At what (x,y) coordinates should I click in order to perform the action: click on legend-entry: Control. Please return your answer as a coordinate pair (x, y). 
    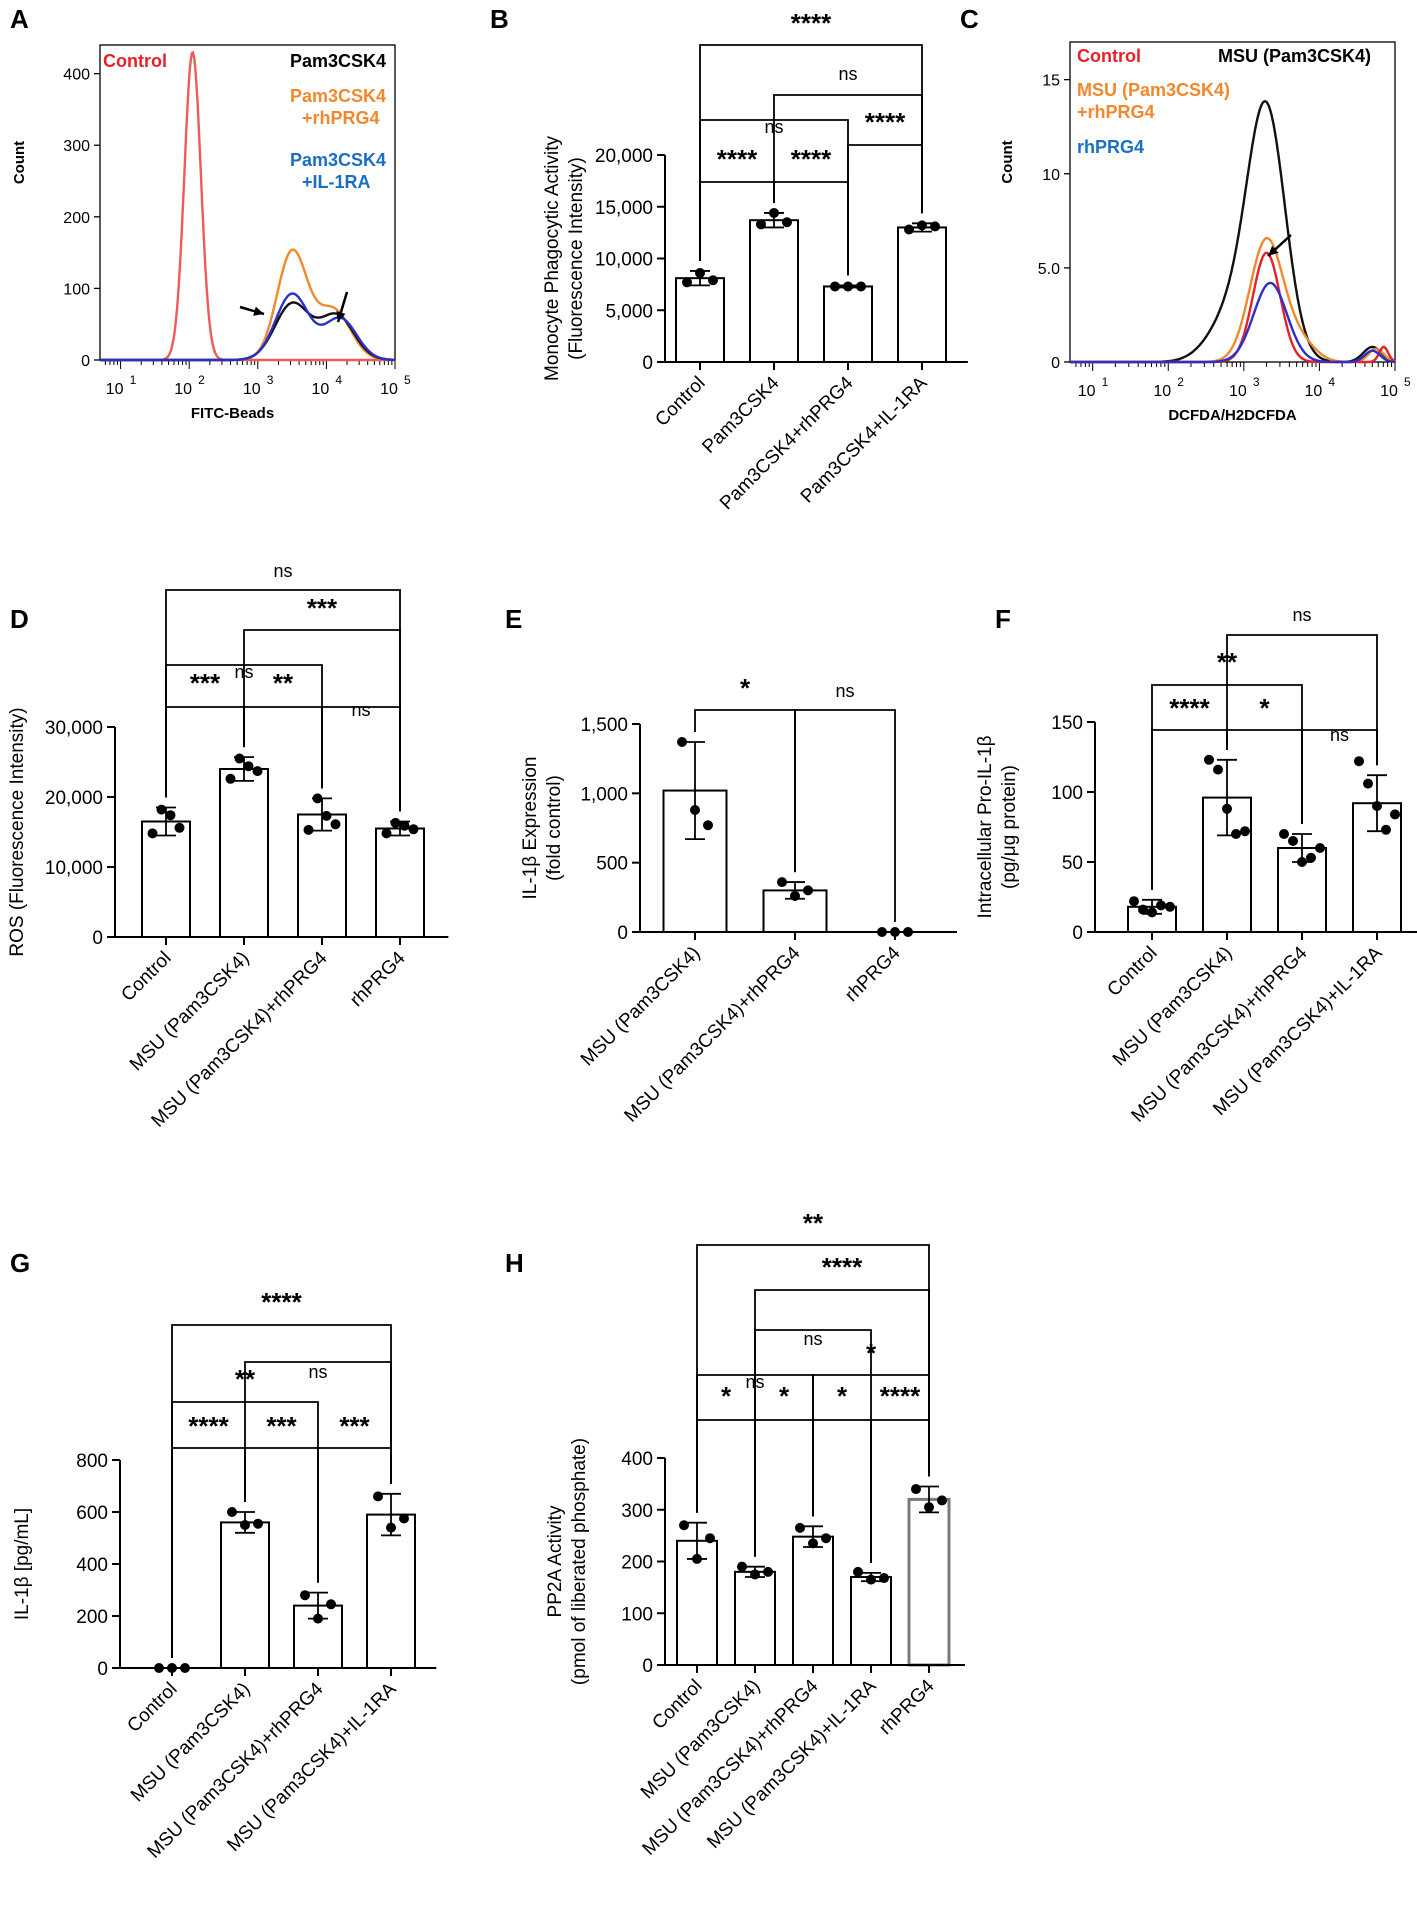
    Looking at the image, I should click on (1109, 56).